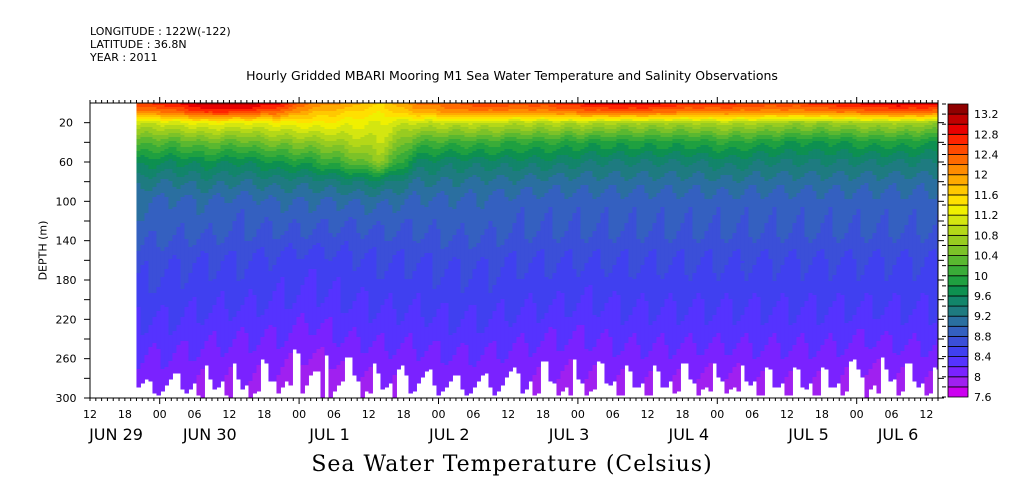  What do you see at coordinates (822, 414) in the screenshot?
I see `x-tick-label: 18` at bounding box center [822, 414].